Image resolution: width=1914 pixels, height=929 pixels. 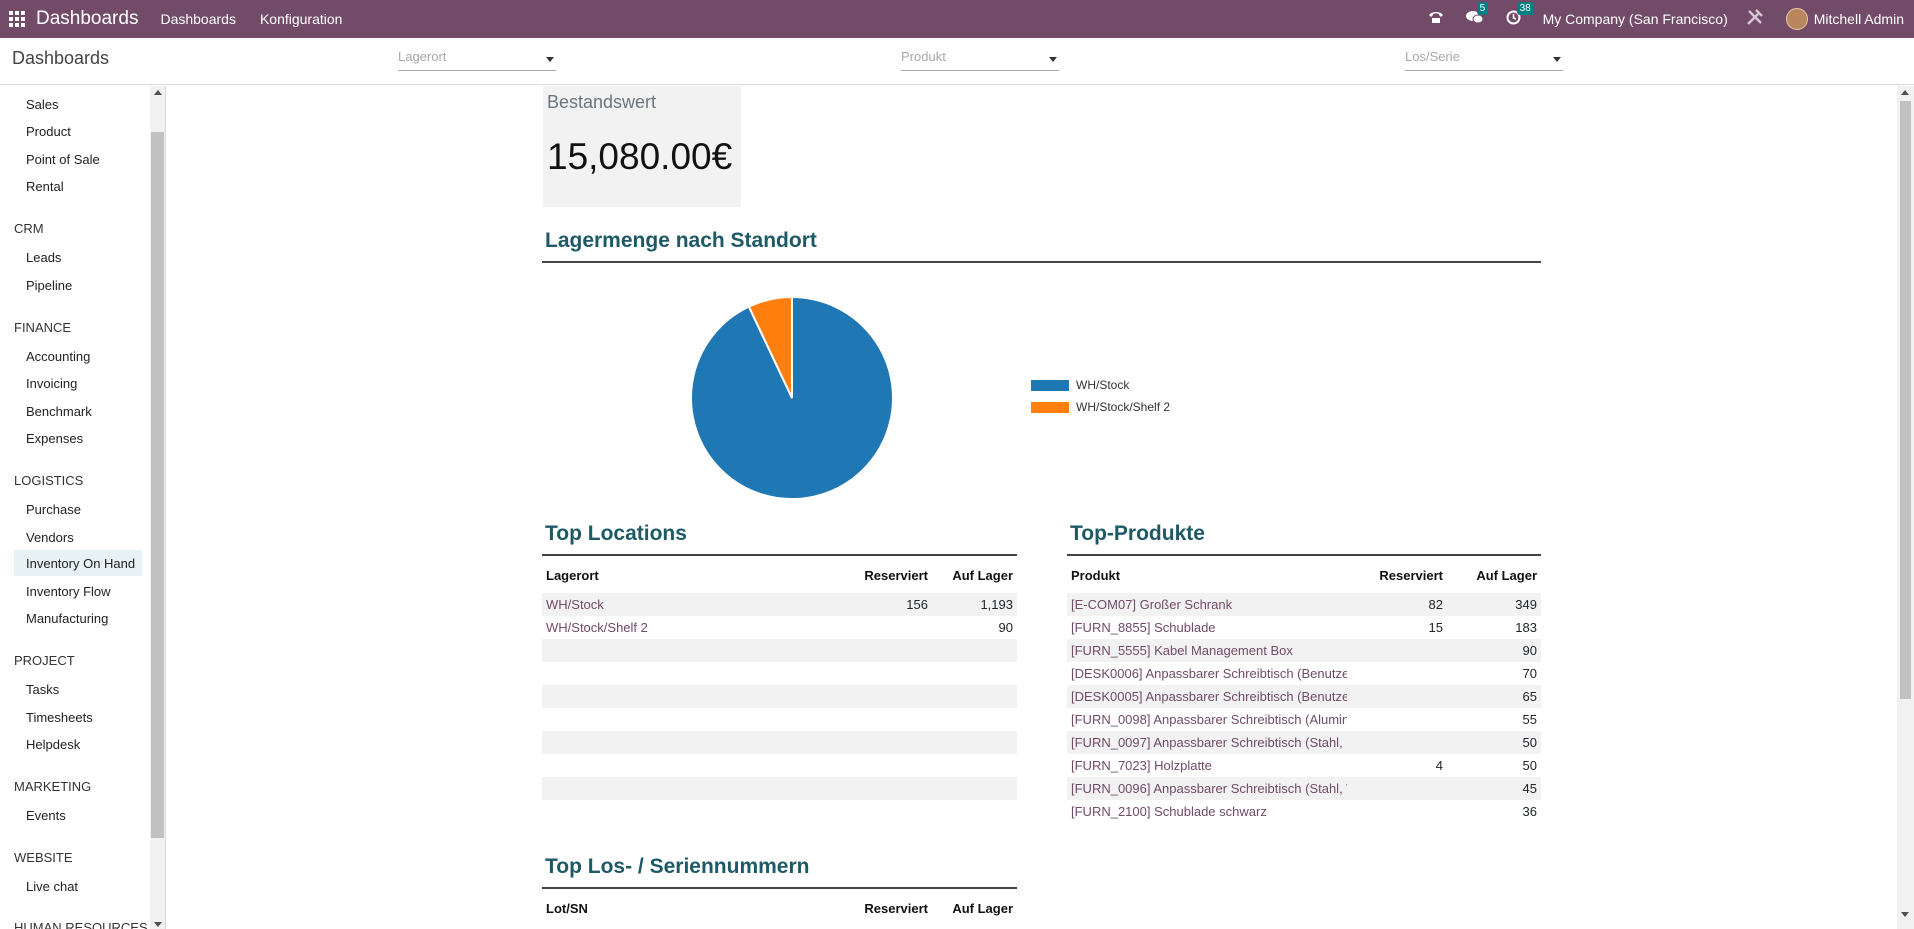 What do you see at coordinates (48, 131) in the screenshot?
I see `sidebar-item-product: Product` at bounding box center [48, 131].